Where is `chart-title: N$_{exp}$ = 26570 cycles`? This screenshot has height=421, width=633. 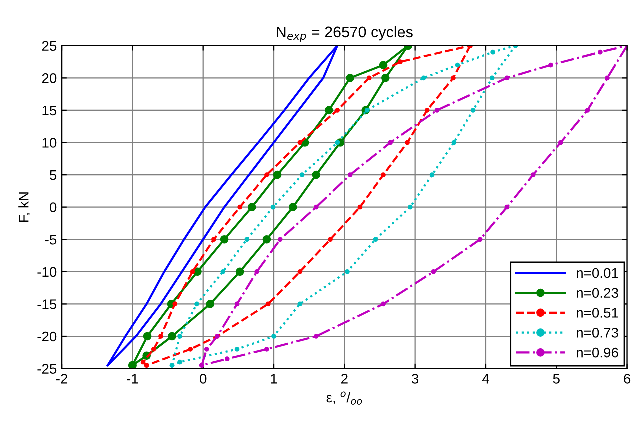
chart-title: N$_{exp}$ = 26570 cycles is located at coordinates (345, 34).